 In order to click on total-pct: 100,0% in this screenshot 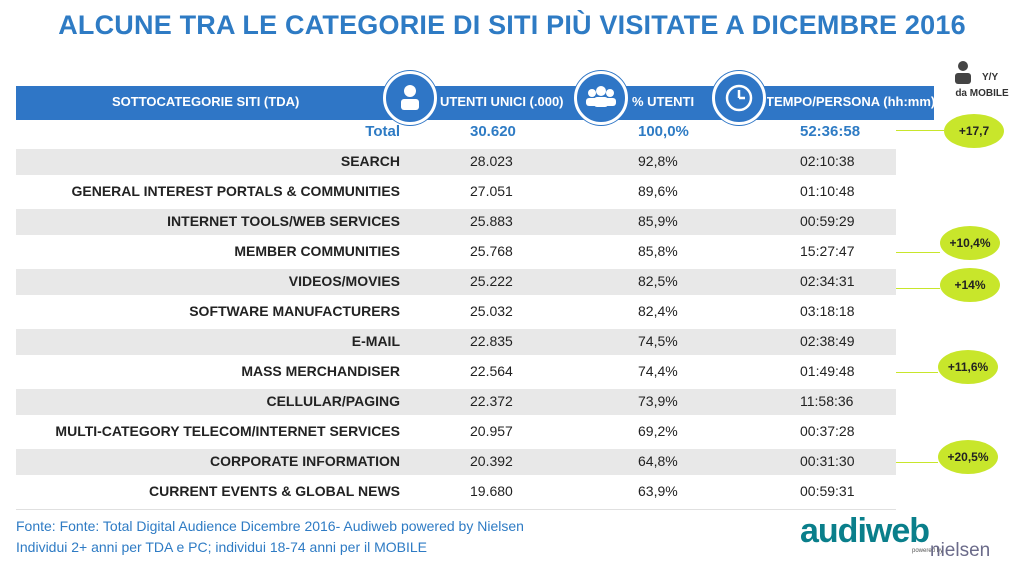, I will do `click(663, 131)`.